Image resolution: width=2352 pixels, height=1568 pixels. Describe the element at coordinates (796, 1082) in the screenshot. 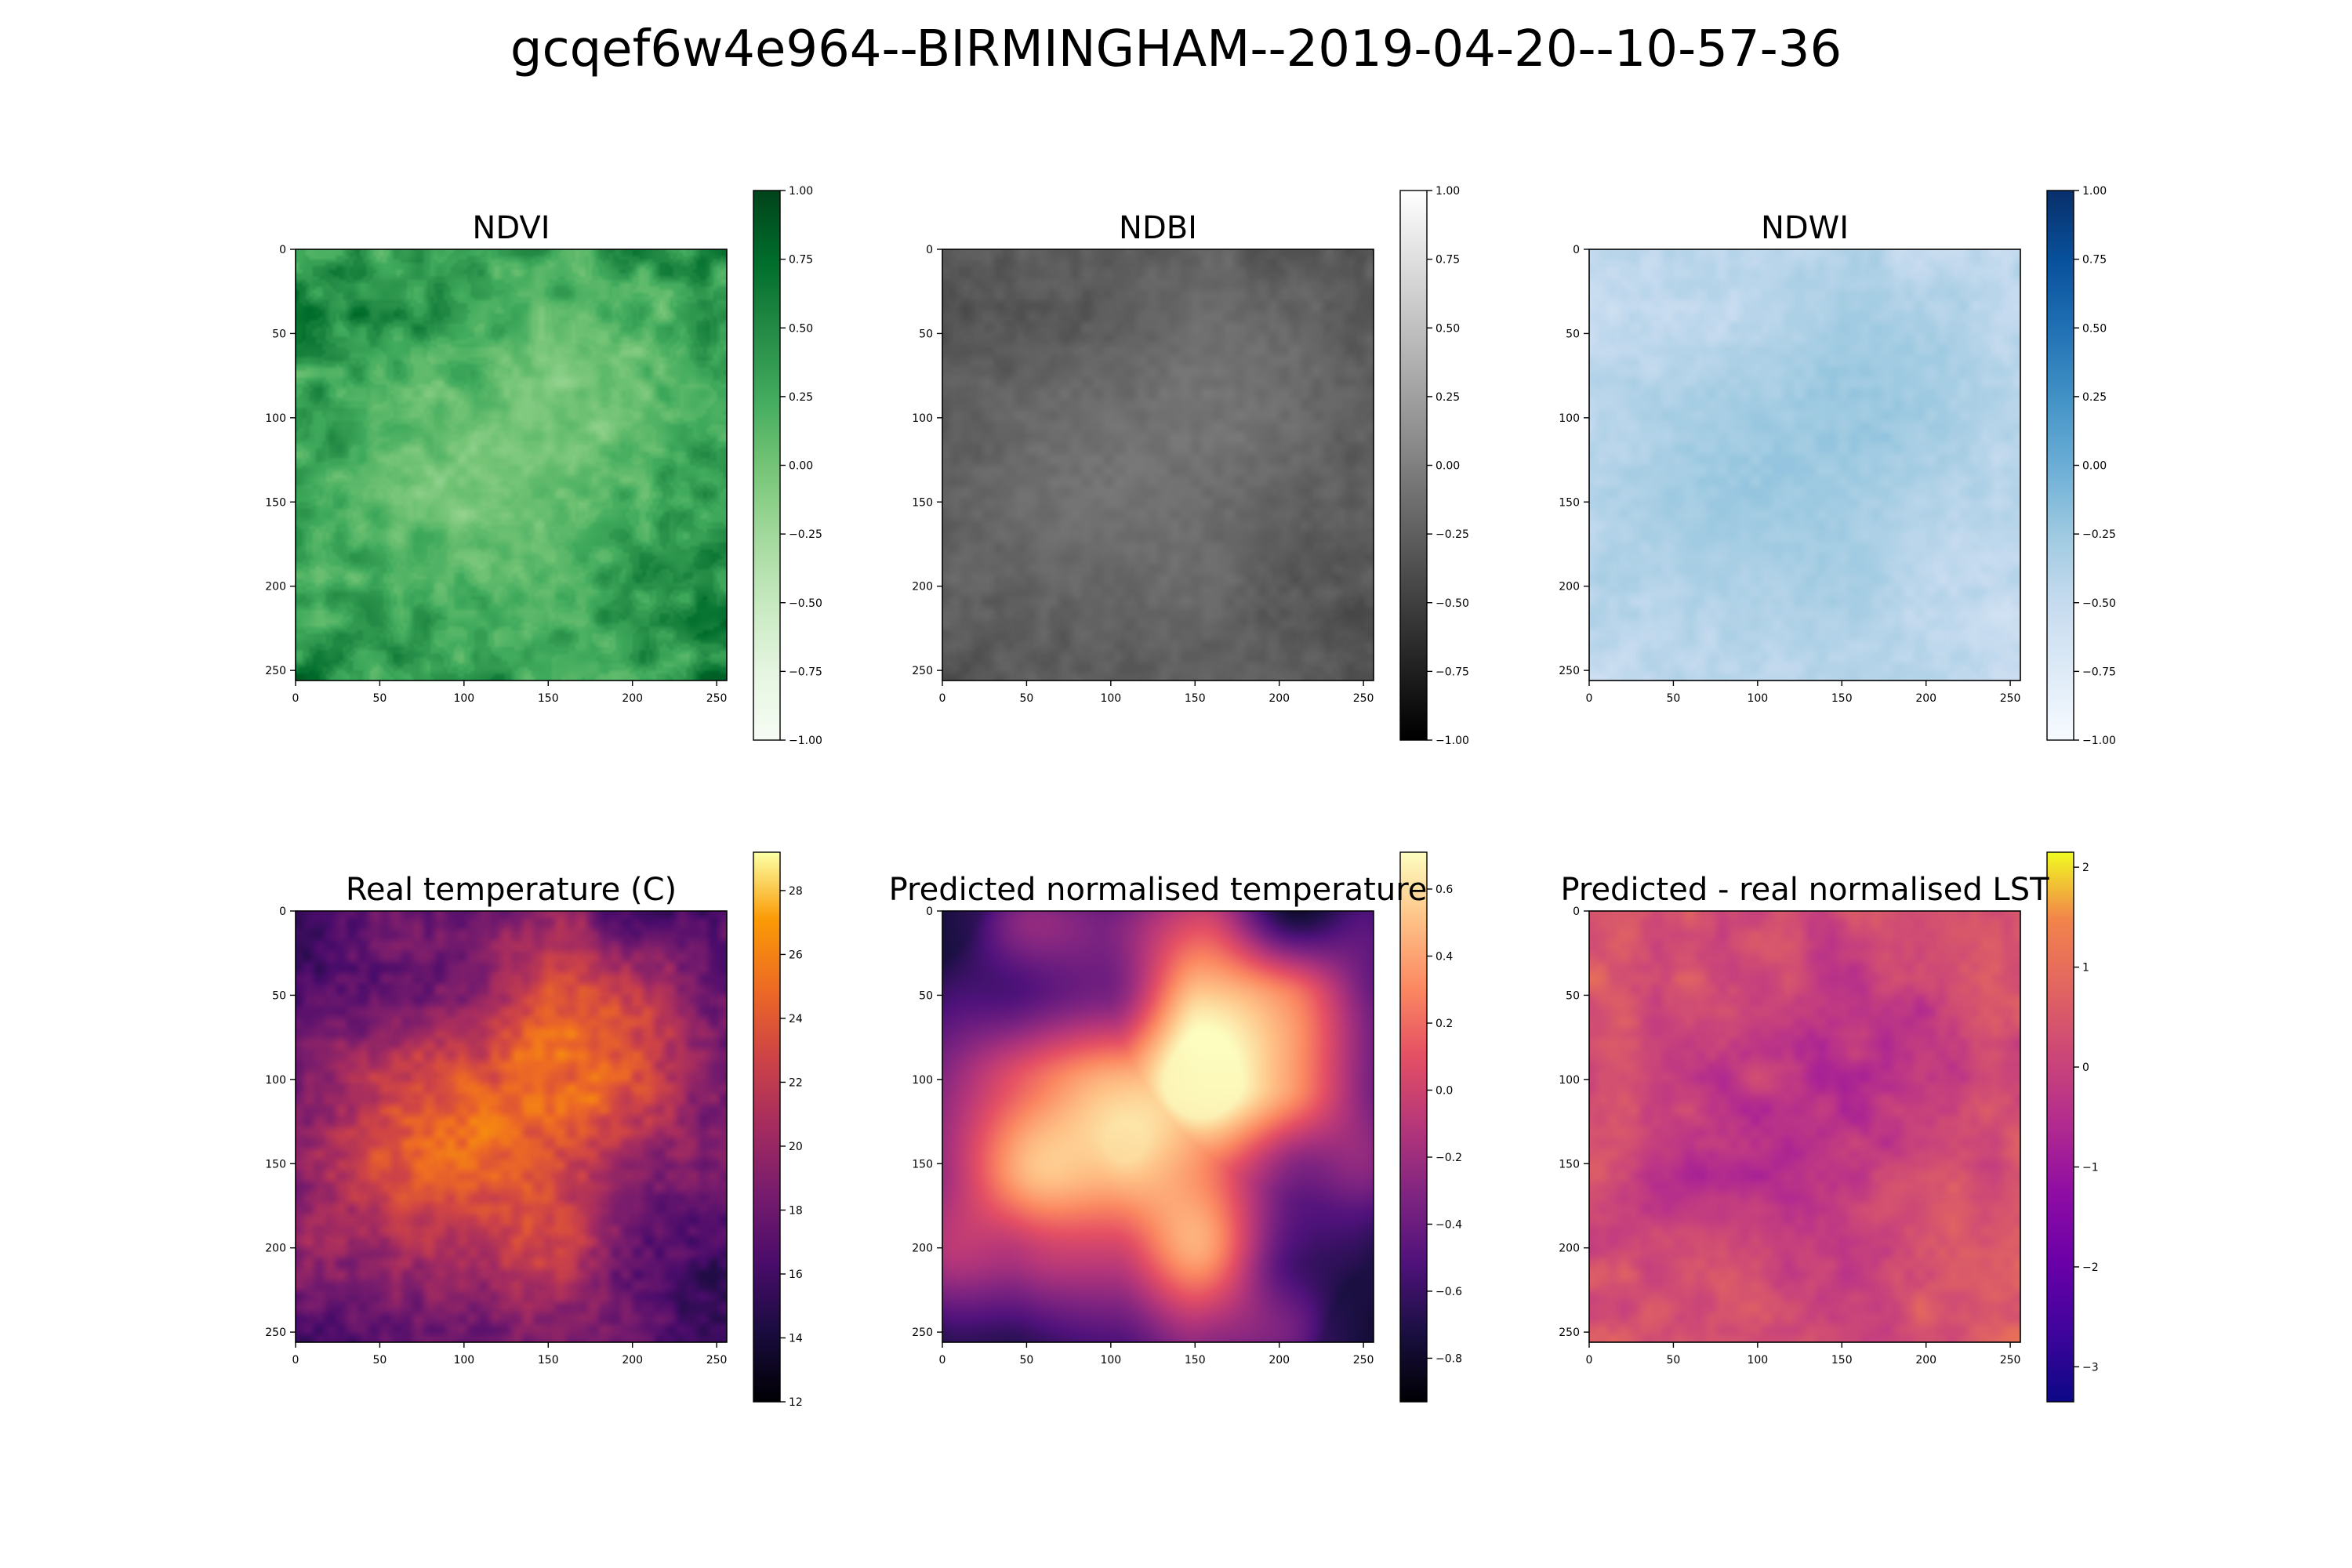

I see `colorbar-tick-label: 22` at that location.